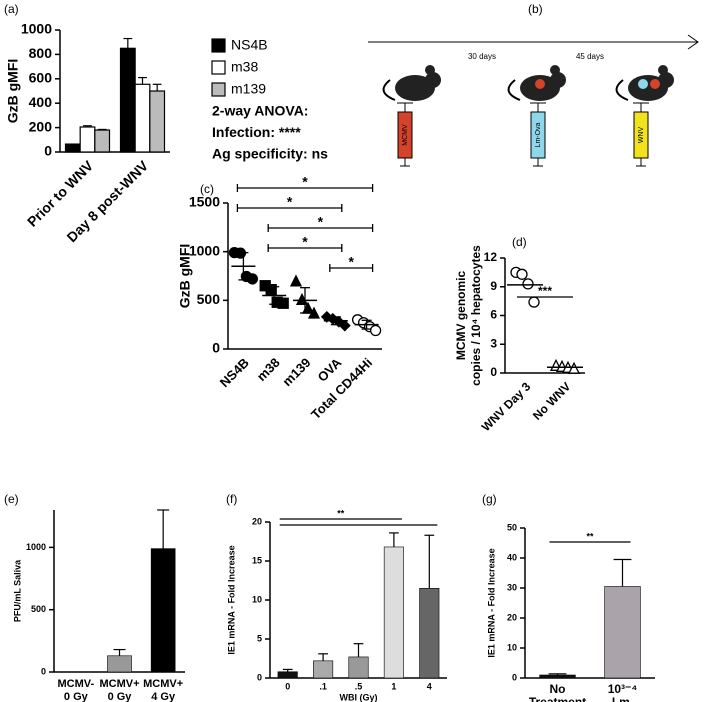  What do you see at coordinates (512, 617) in the screenshot?
I see `y-tick-label: 20` at bounding box center [512, 617].